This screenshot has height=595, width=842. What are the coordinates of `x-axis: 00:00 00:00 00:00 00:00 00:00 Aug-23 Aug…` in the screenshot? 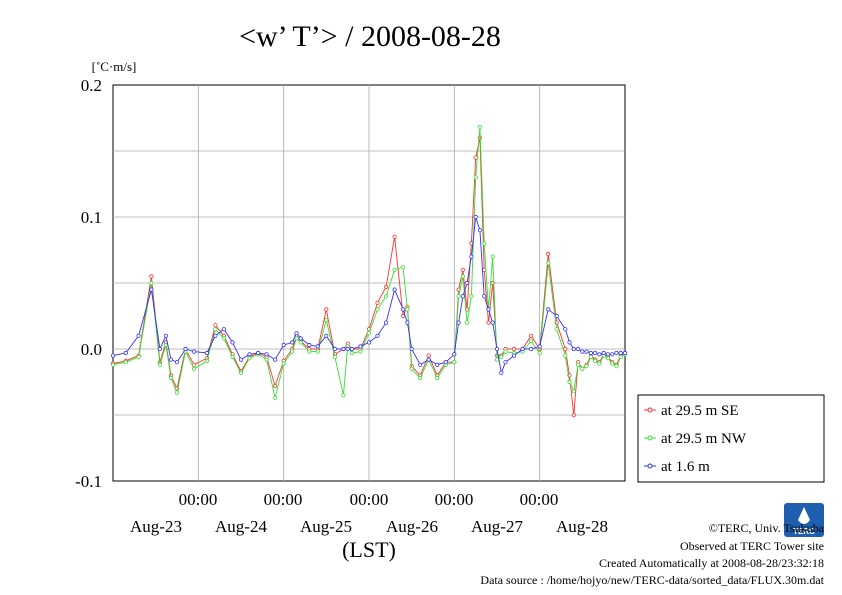 It's located at (369, 526).